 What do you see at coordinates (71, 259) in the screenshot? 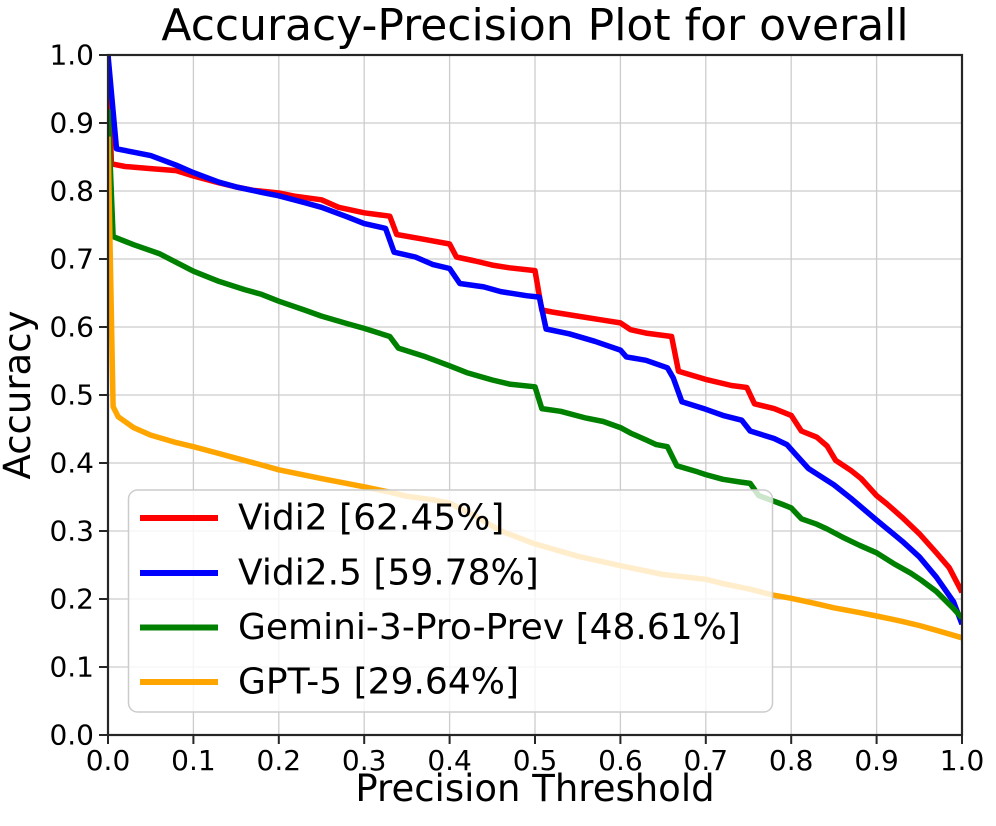
I see `y-tick-label: 0.7` at bounding box center [71, 259].